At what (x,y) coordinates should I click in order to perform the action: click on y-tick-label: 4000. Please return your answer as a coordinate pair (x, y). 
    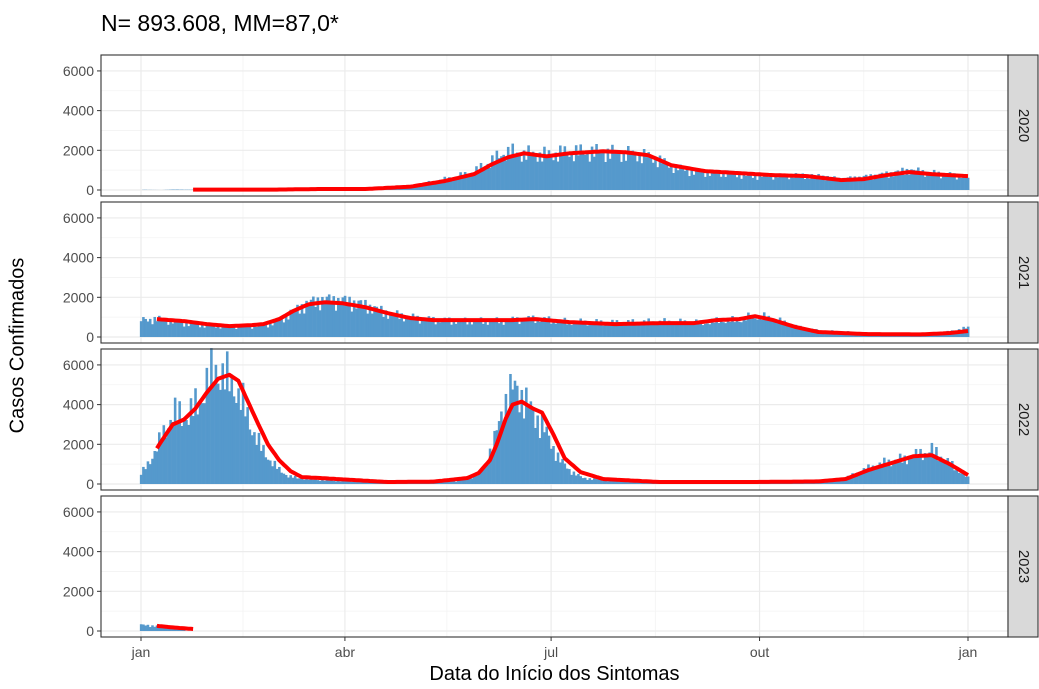
    Looking at the image, I should click on (78, 405).